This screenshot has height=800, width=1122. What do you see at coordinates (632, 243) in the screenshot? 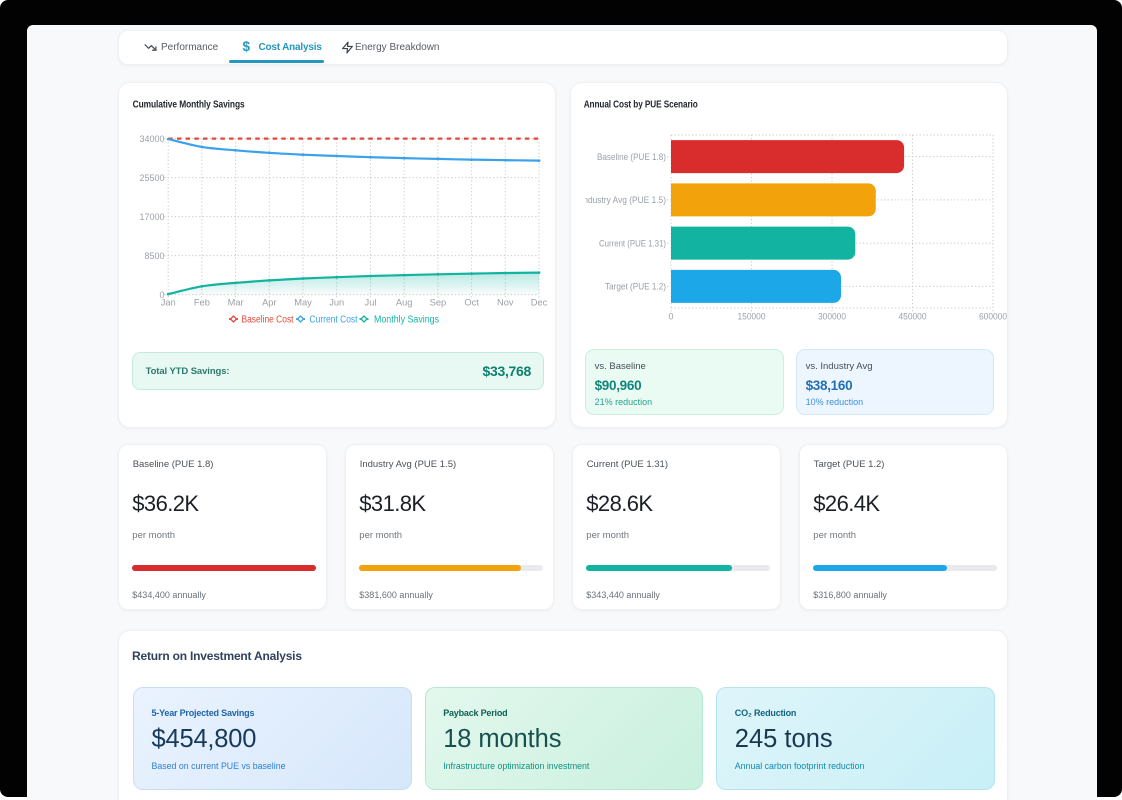
I see `svg-text: Current (PUE 1.31)` at bounding box center [632, 243].